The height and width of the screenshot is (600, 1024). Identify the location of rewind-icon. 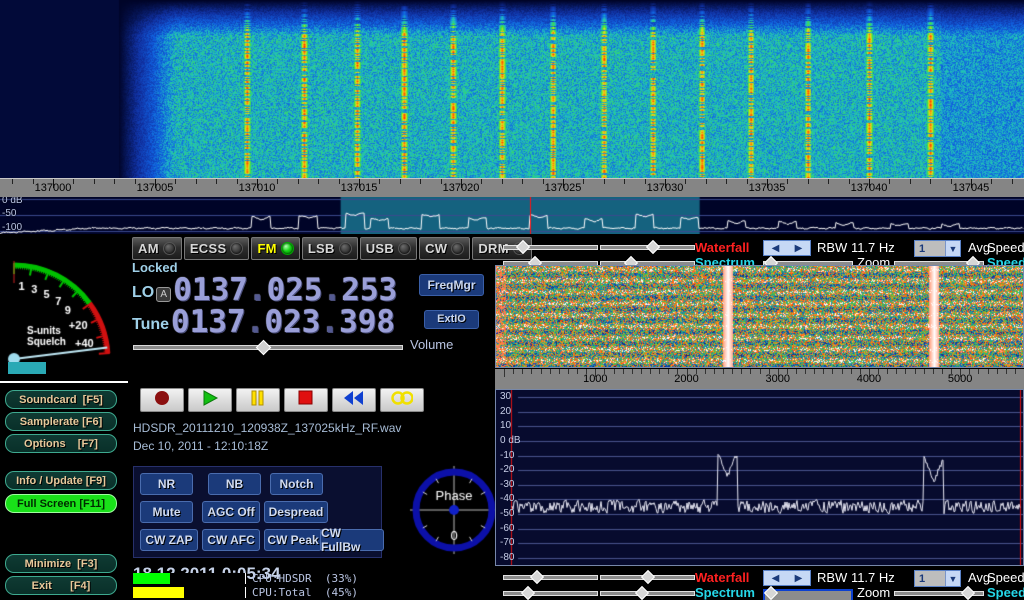
(354, 400).